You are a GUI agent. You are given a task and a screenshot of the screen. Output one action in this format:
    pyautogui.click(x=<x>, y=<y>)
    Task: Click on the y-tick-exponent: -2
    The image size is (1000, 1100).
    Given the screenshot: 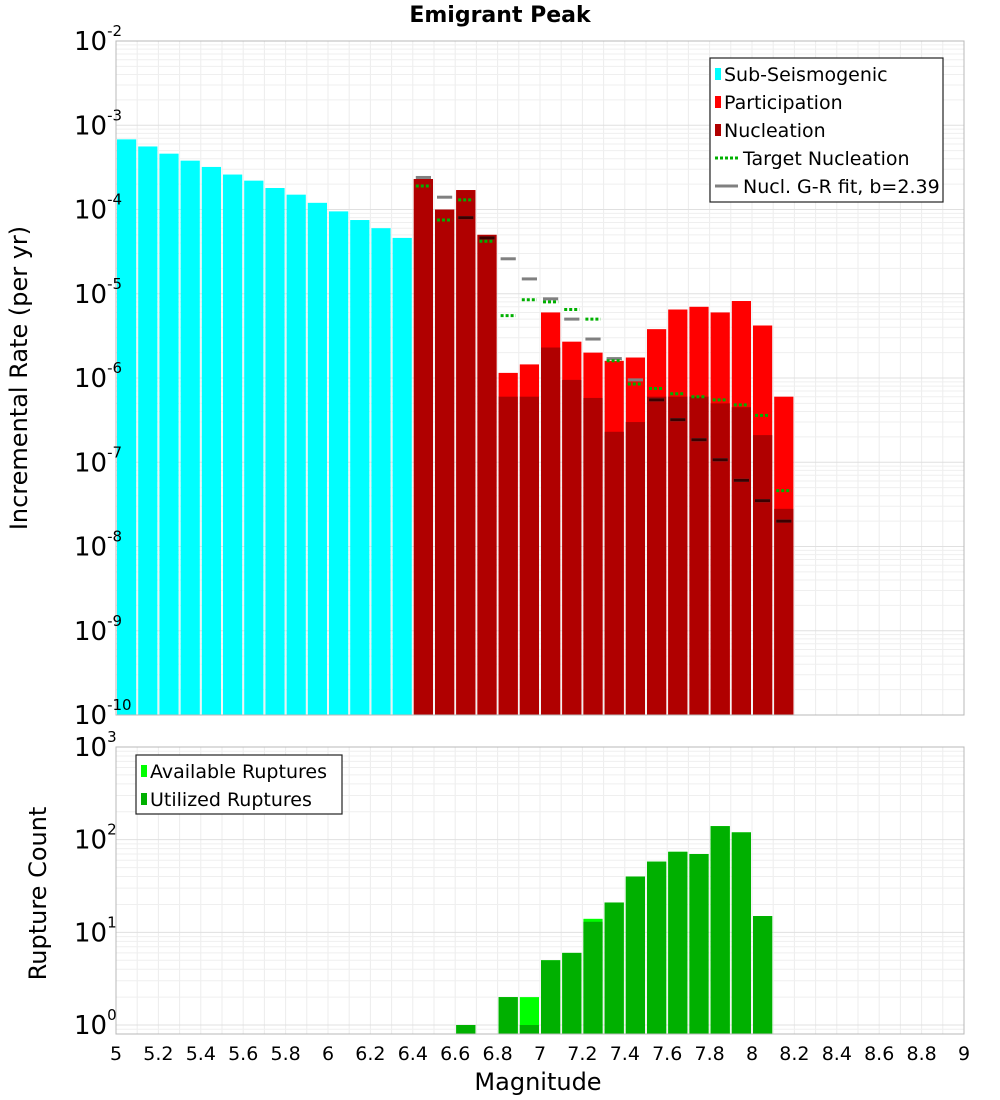 What is the action you would take?
    pyautogui.click(x=114, y=31)
    